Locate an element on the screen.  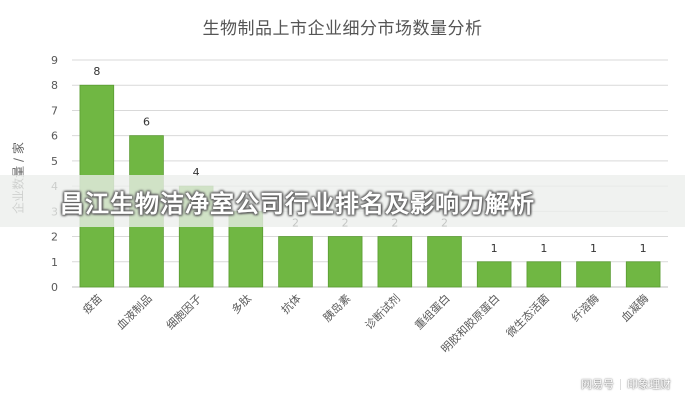
bar-value-label: 4 is located at coordinates (196, 172).